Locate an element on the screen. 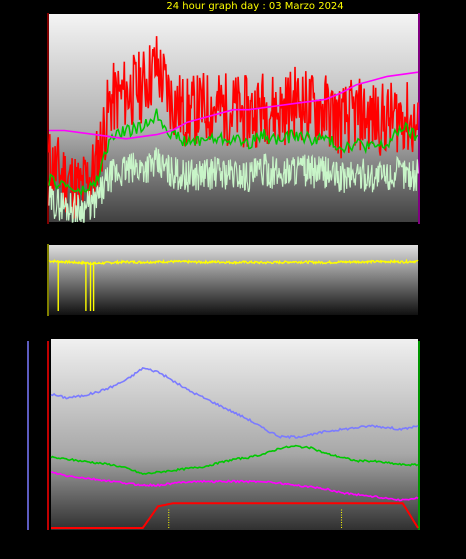 The image size is (466, 559). temperature-series-line is located at coordinates (234, 486).